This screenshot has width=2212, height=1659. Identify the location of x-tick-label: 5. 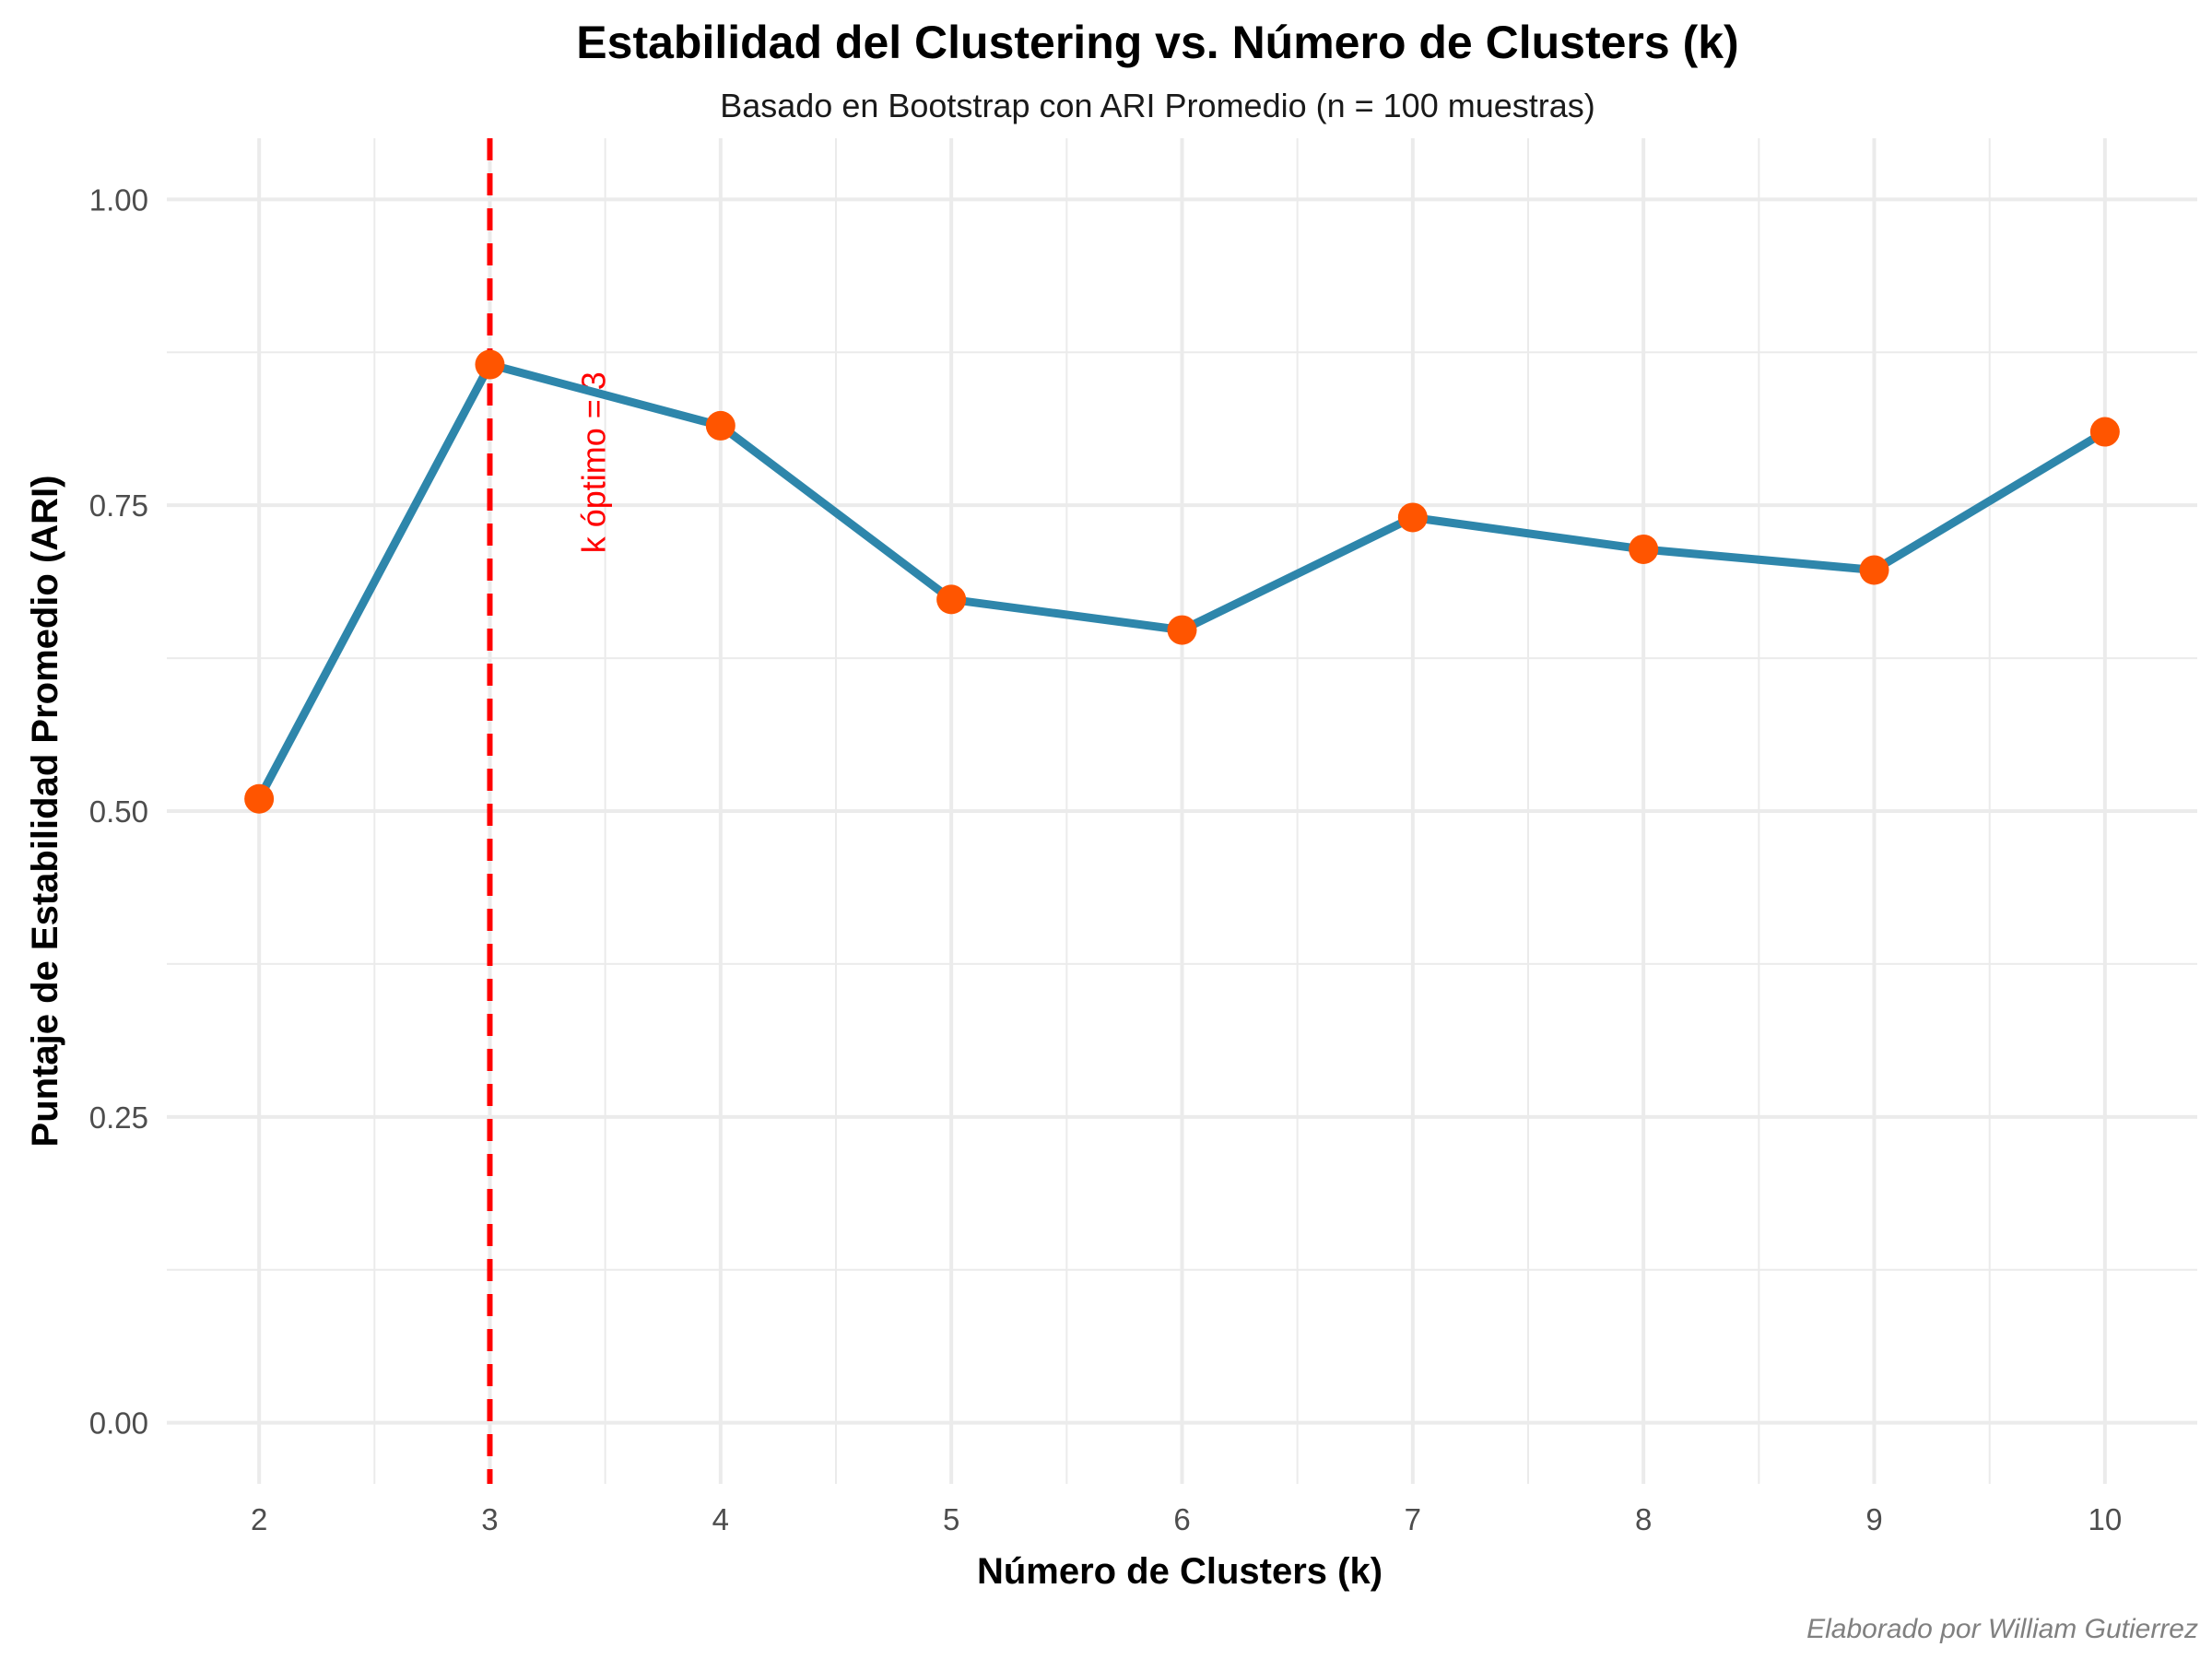
(951, 1519).